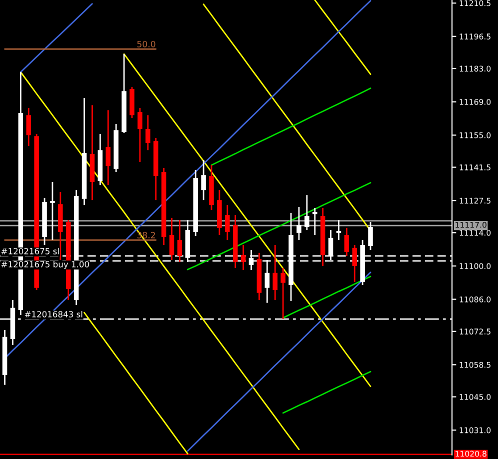 This screenshot has width=498, height=459. Describe the element at coordinates (45, 265) in the screenshot. I see `ref-line-label: #12021675 buy 1.00` at that location.